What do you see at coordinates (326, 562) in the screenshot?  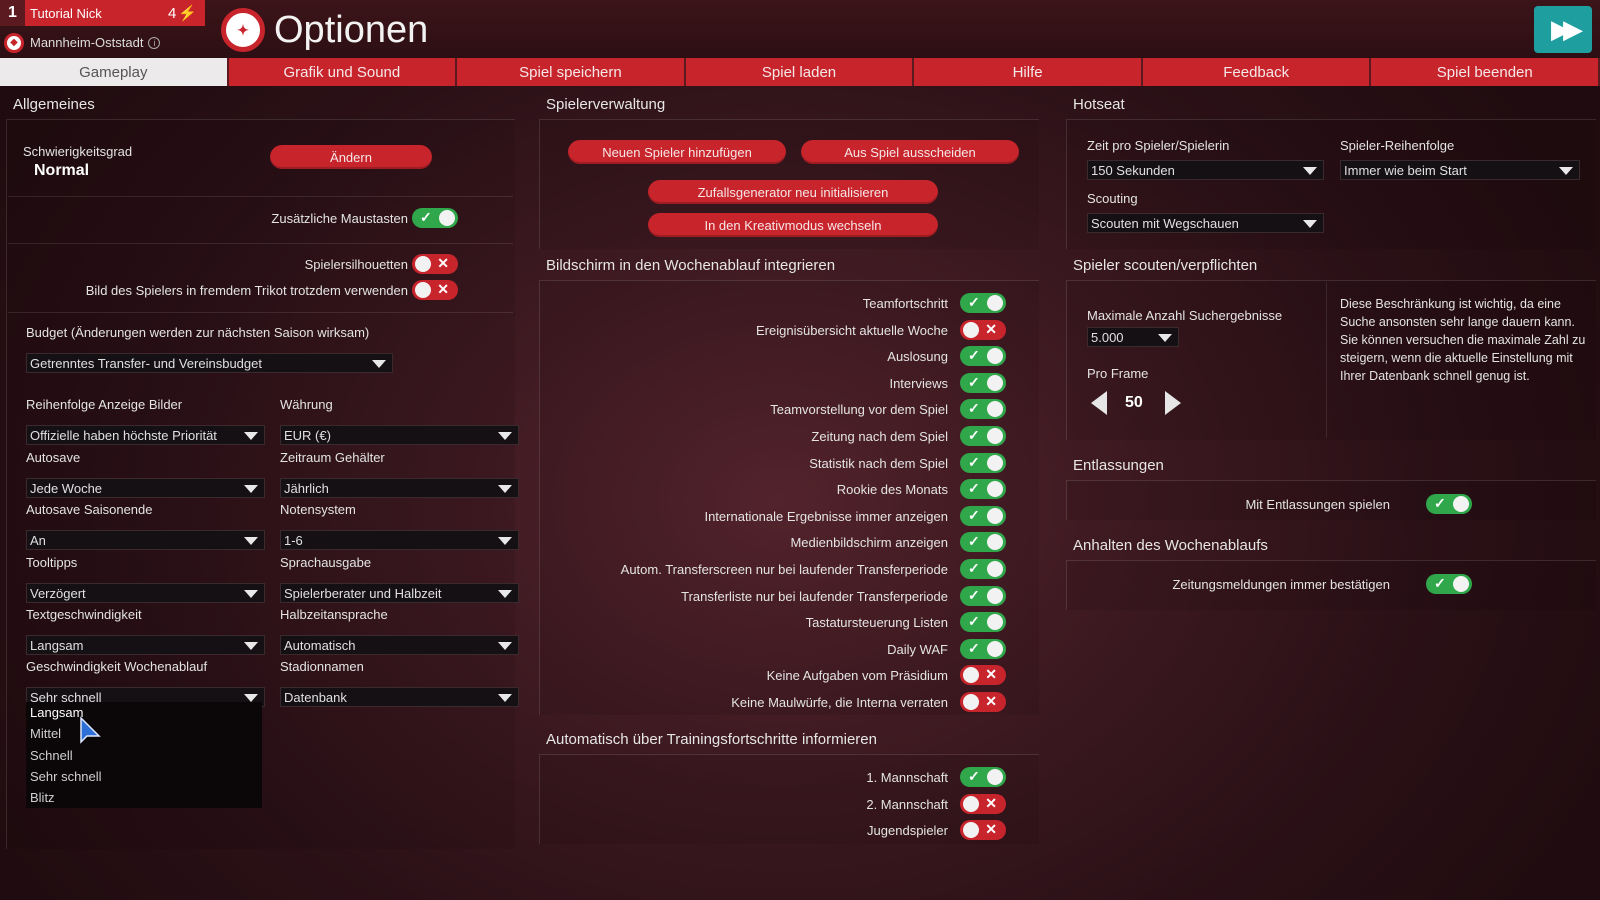 I see `voice-label: Sprachausgabe` at bounding box center [326, 562].